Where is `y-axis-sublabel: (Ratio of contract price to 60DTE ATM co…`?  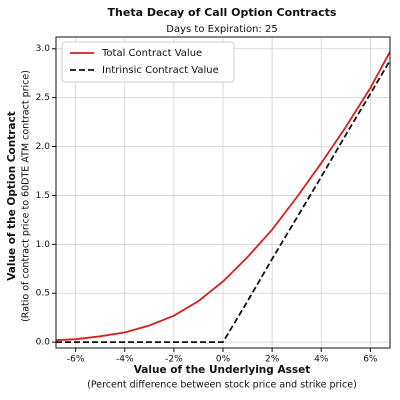
y-axis-sublabel: (Ratio of contract price to 60DTE ATM co… is located at coordinates (26, 196).